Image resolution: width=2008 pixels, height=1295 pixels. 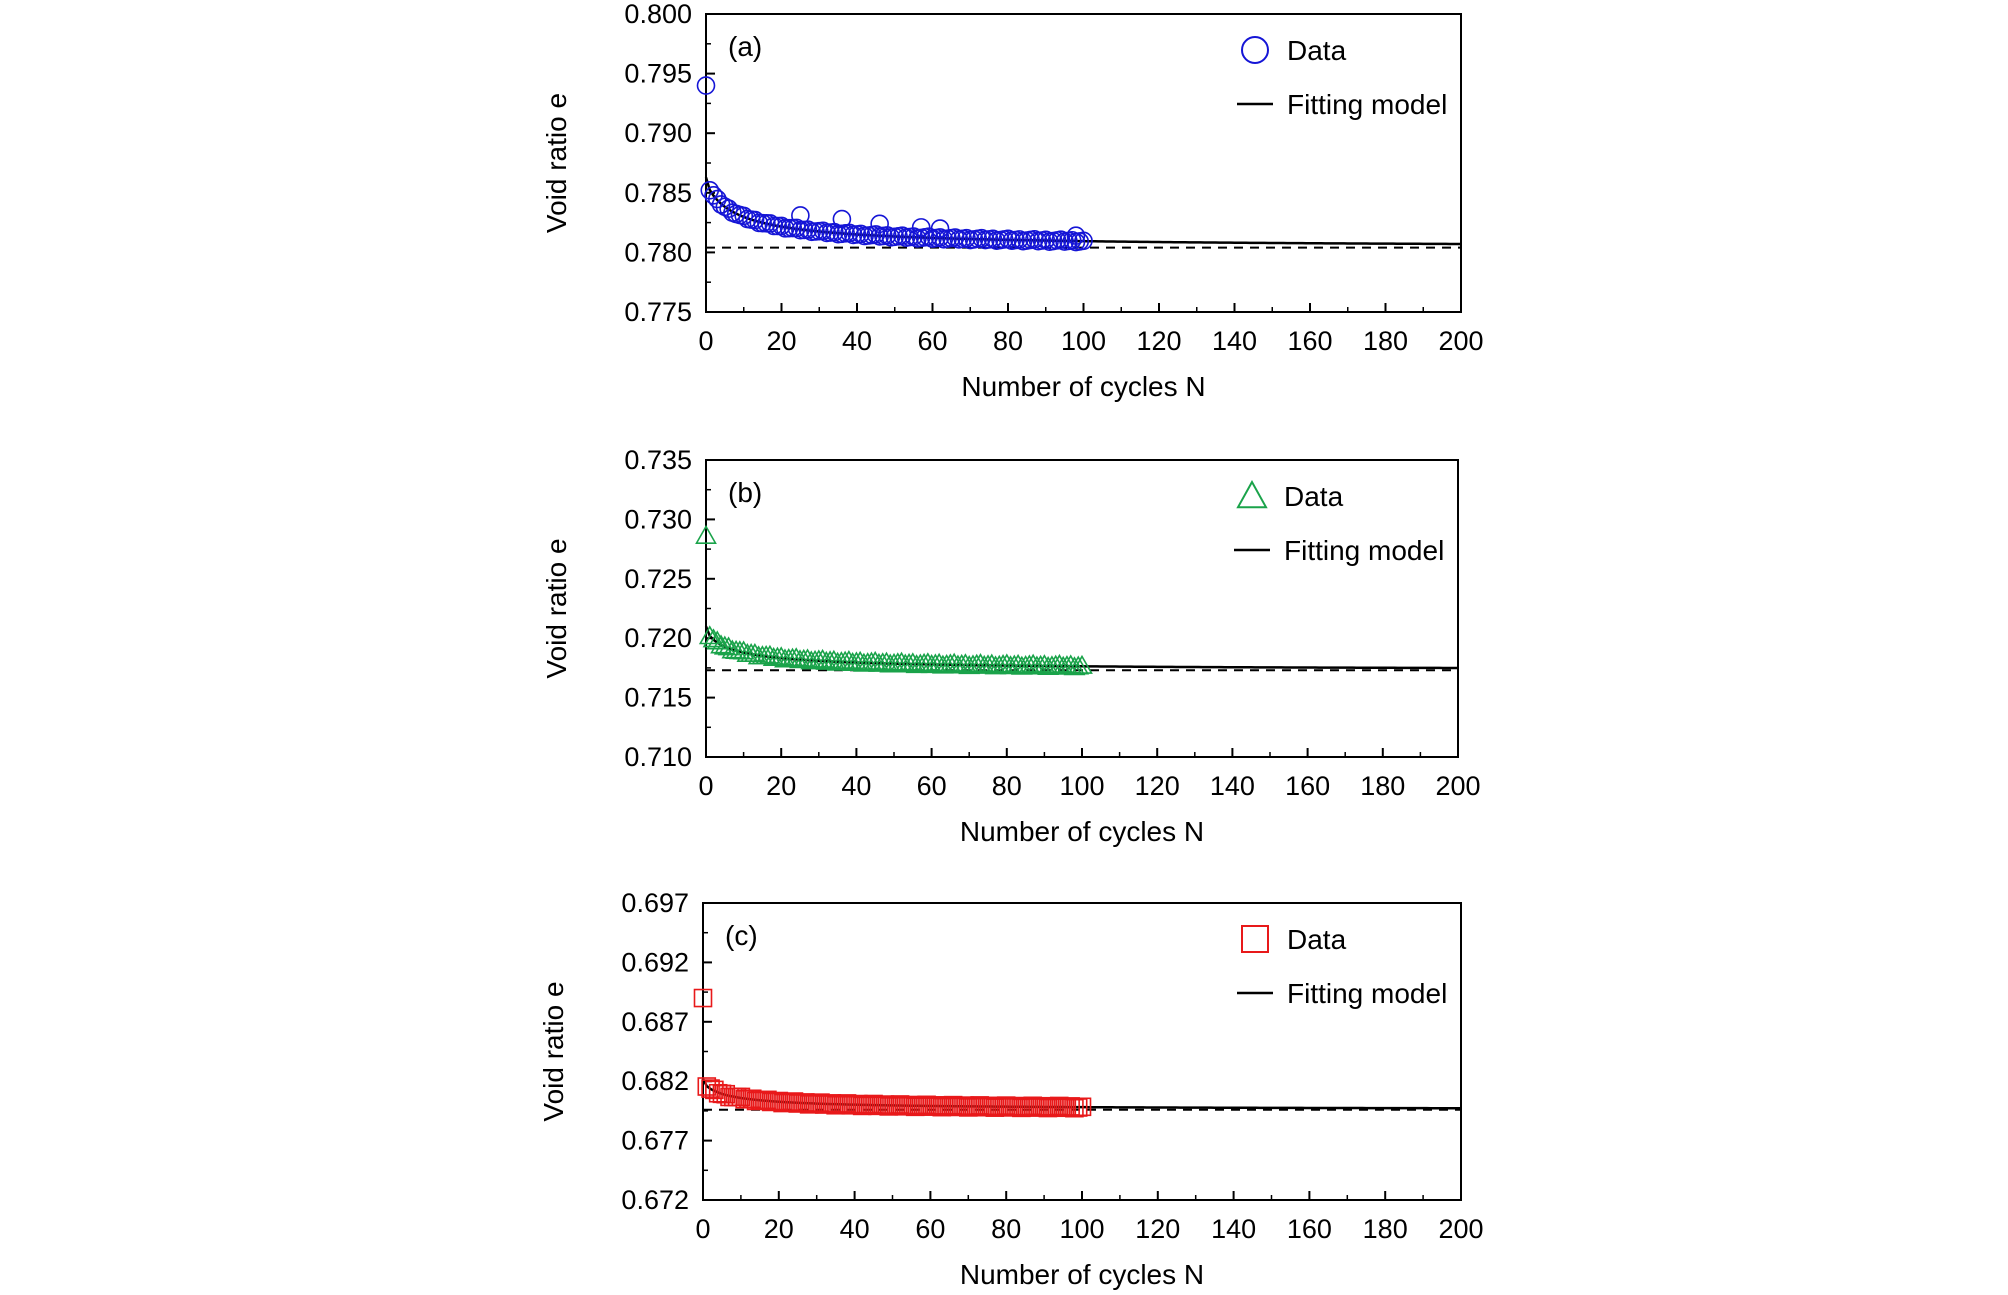 What do you see at coordinates (1255, 50) in the screenshot?
I see `legend-data-marker` at bounding box center [1255, 50].